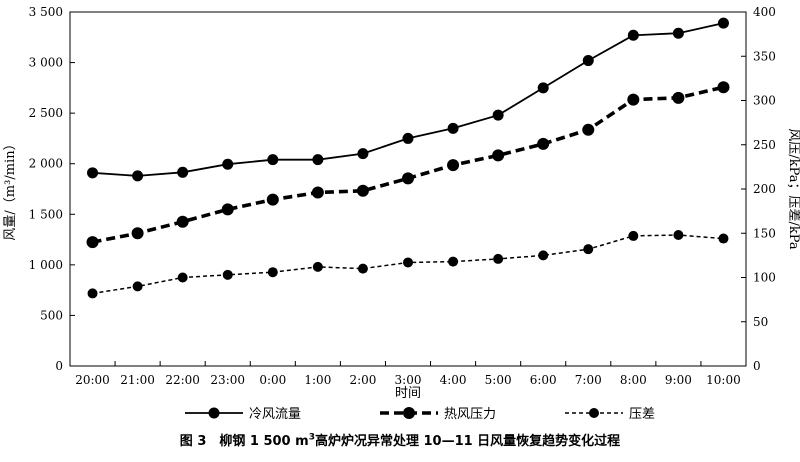  I want to click on right-tick-label: 0, so click(757, 366).